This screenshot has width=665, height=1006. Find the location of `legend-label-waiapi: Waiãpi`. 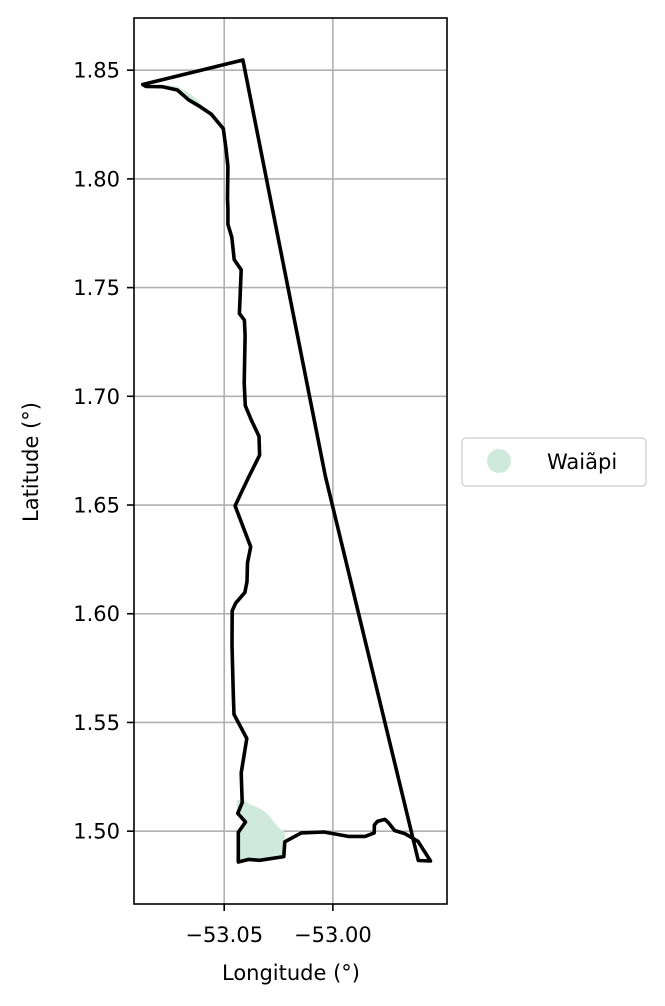

legend-label-waiapi: Waiãpi is located at coordinates (582, 462).